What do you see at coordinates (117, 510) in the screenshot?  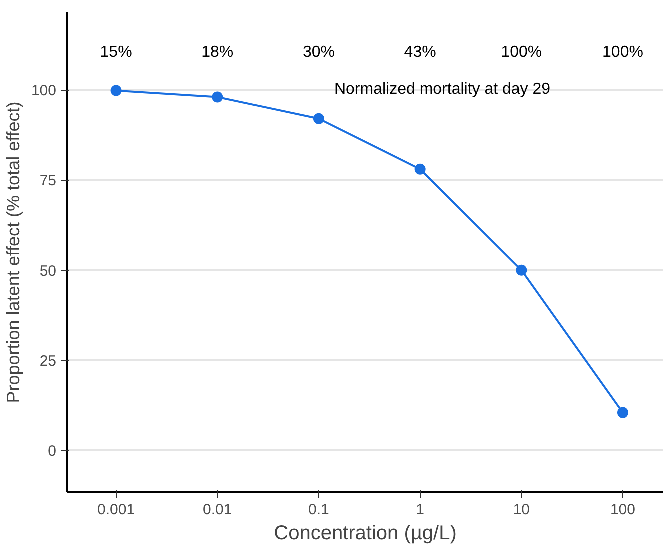 I see `x-tick-label: 0.001` at bounding box center [117, 510].